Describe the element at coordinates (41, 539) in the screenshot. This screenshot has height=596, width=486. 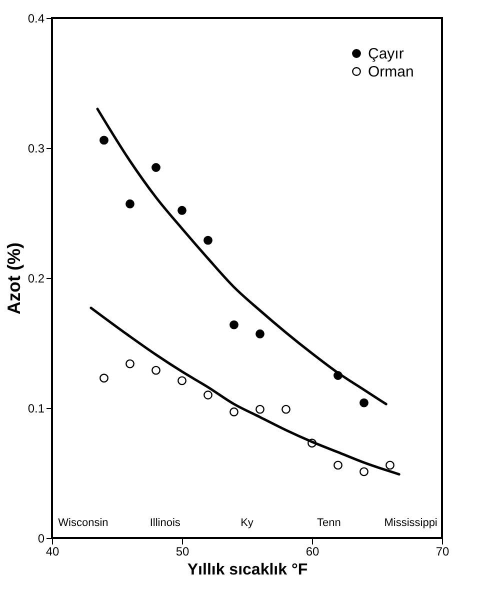
I see `y-tick-label: 0` at that location.